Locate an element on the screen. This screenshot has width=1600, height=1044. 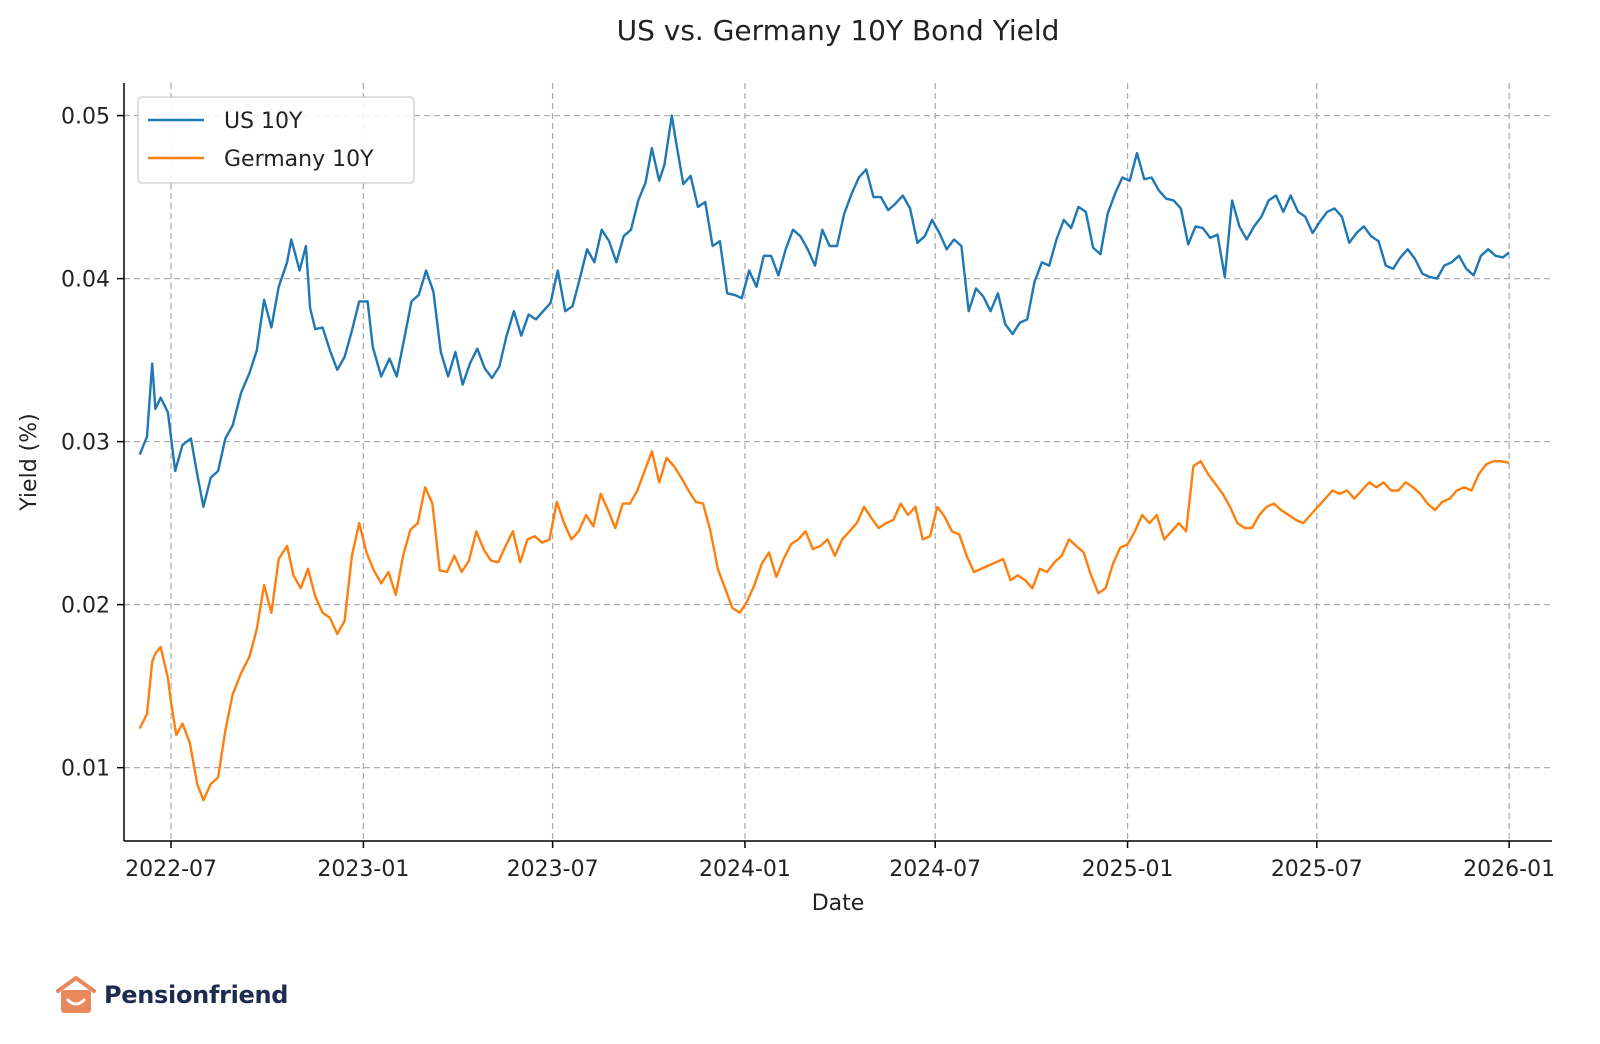
y-tick-label: 0.01 is located at coordinates (85, 769).